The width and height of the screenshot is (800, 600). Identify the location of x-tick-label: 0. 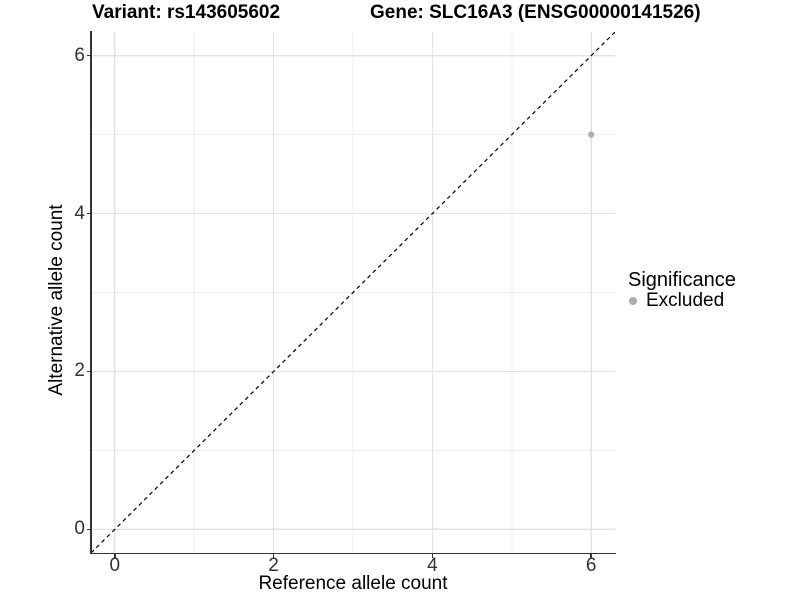
(115, 565).